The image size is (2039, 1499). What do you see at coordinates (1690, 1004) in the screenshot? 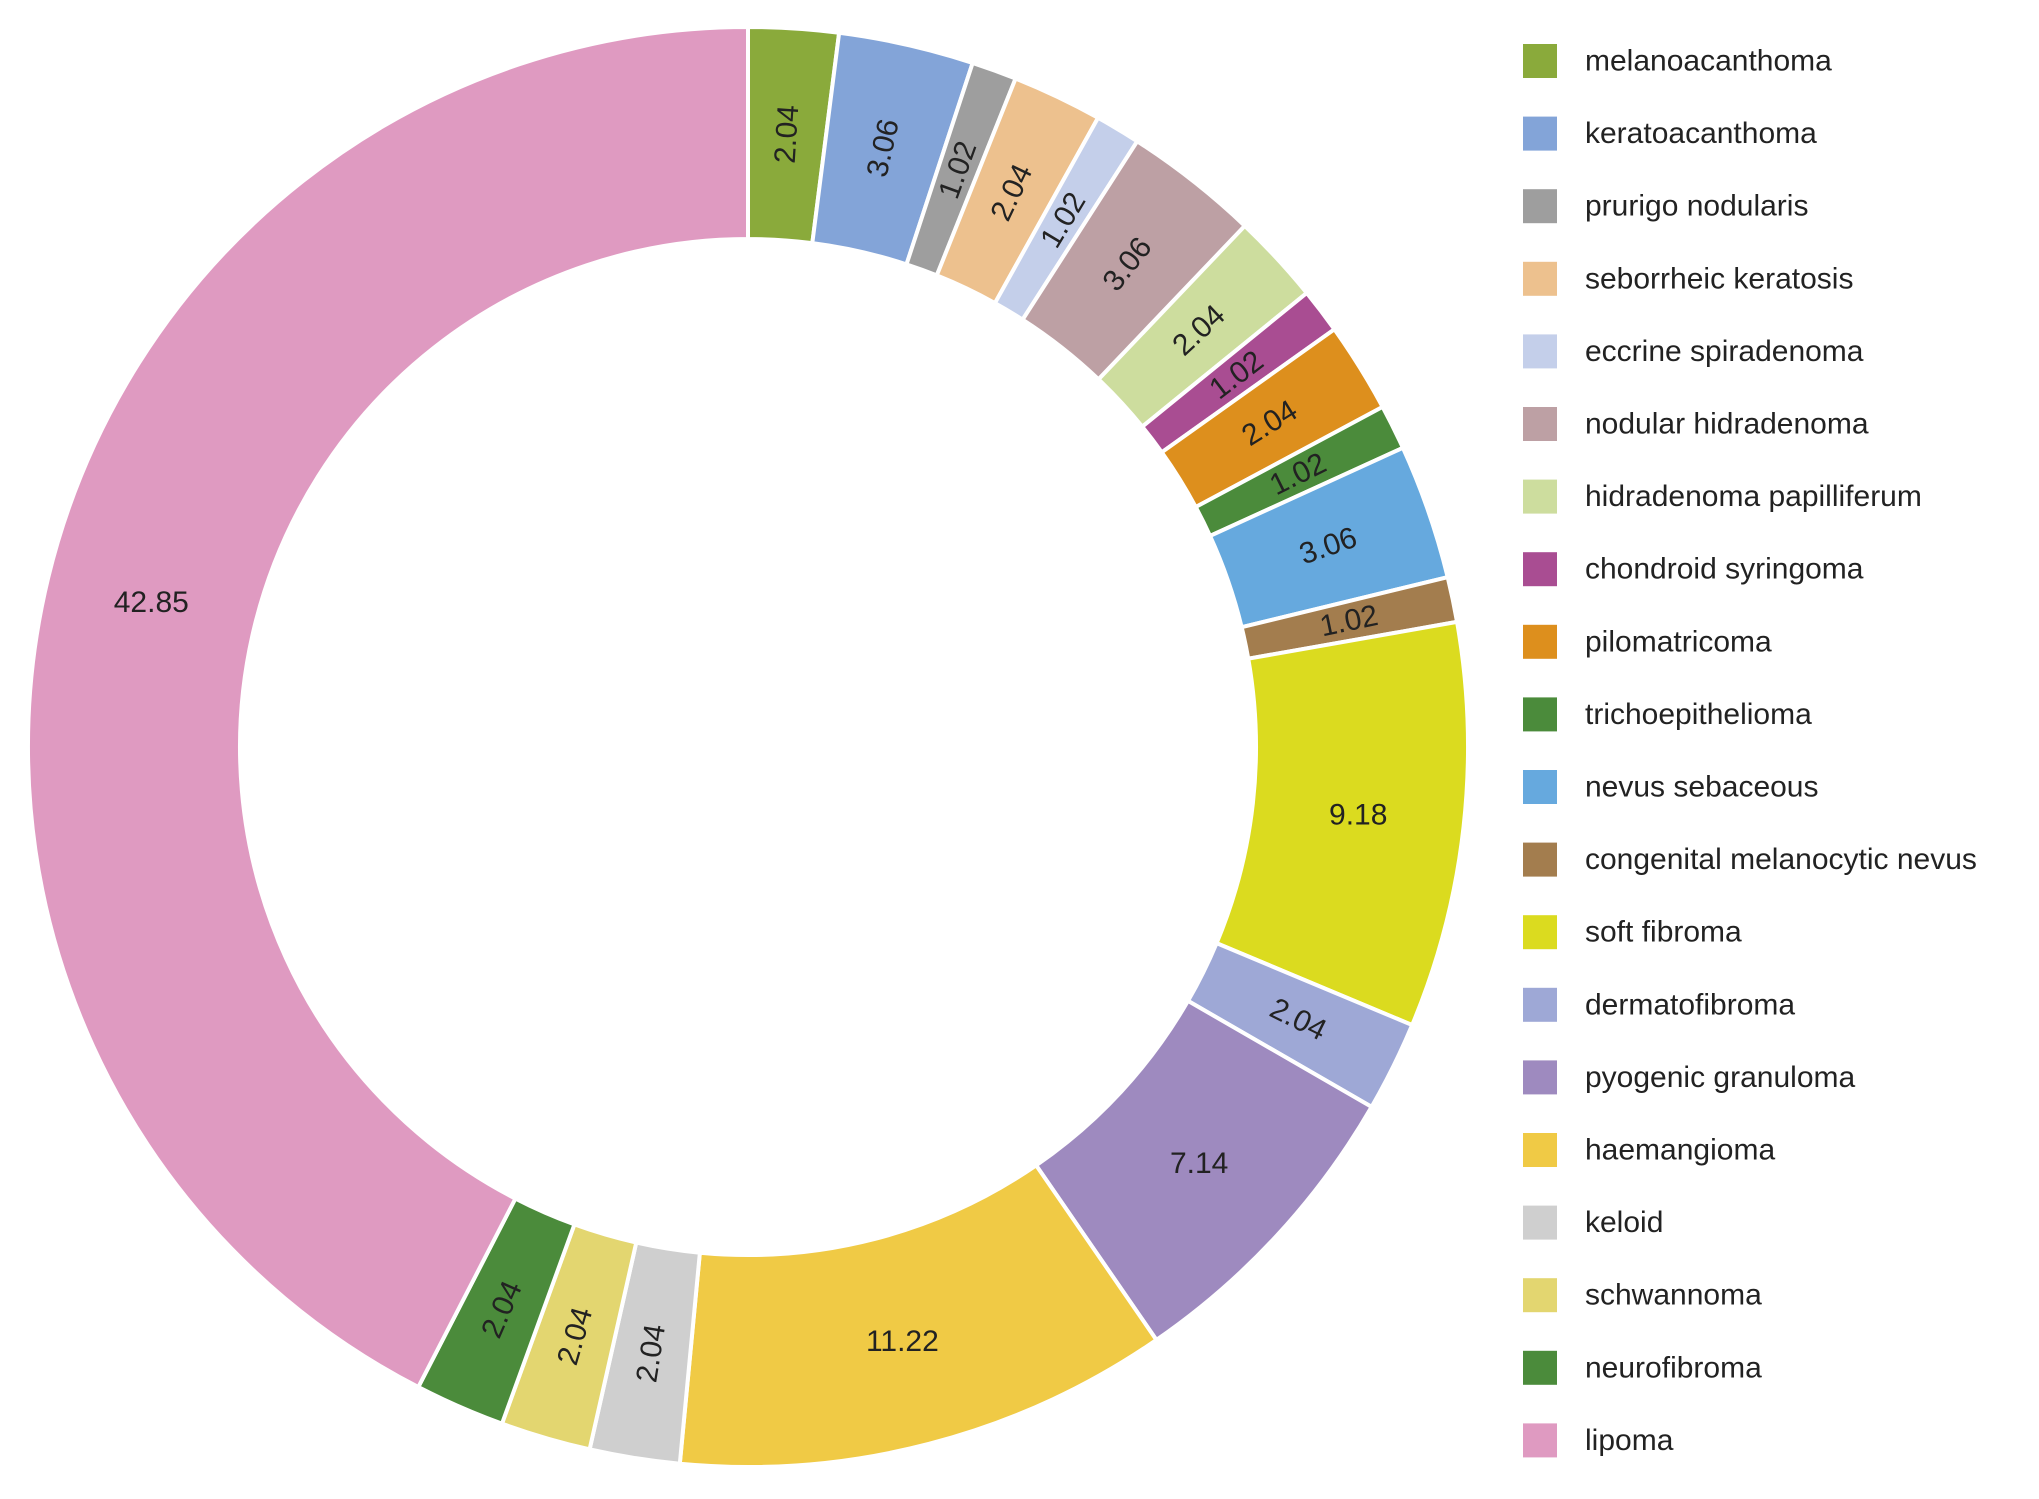
I see `legend-label-dermatofibroma: dermatofibroma` at bounding box center [1690, 1004].